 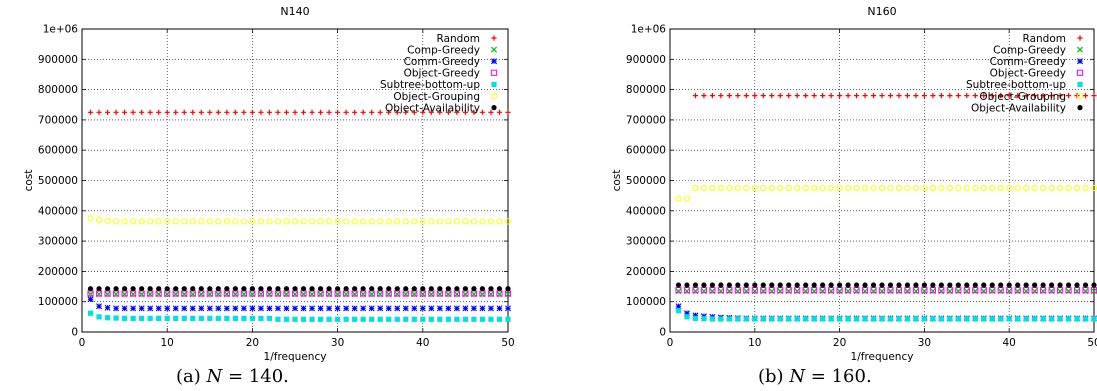 I want to click on legend-label-random: Random, so click(x=1044, y=39).